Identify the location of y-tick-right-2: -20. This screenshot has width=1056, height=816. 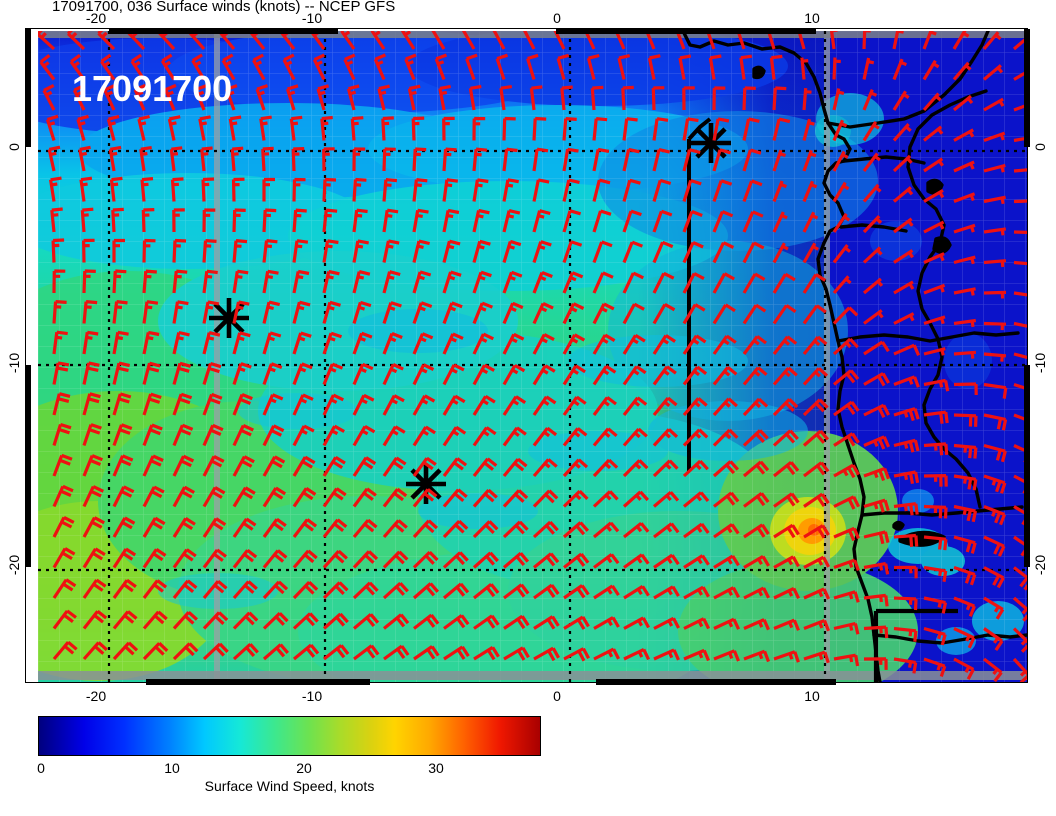
(1040, 565).